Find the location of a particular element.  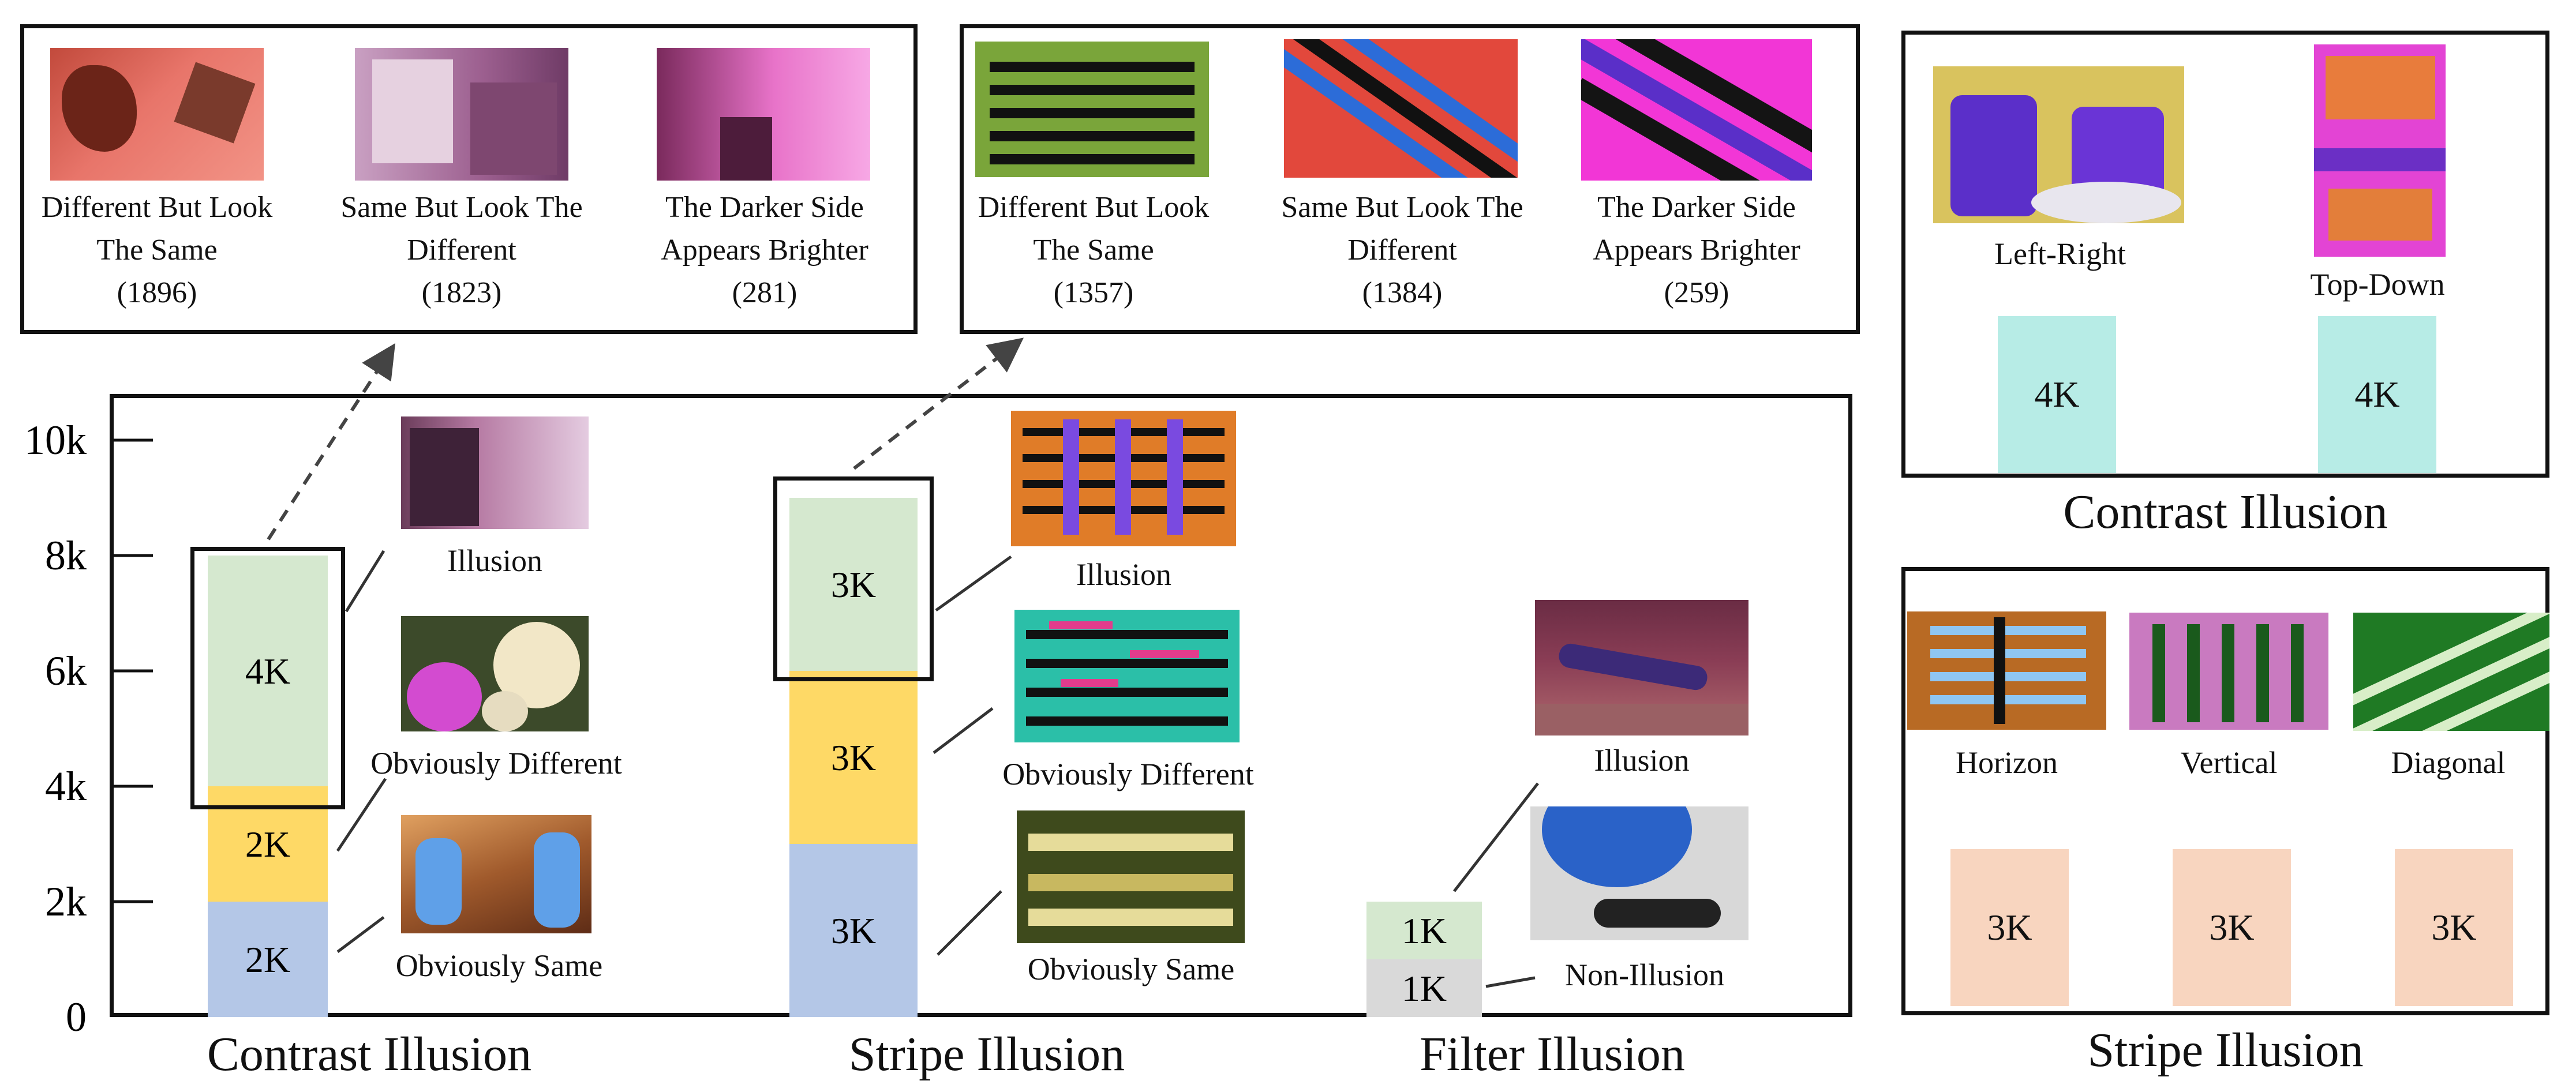

side-stripe-bar-horizon: 3K is located at coordinates (2009, 928).